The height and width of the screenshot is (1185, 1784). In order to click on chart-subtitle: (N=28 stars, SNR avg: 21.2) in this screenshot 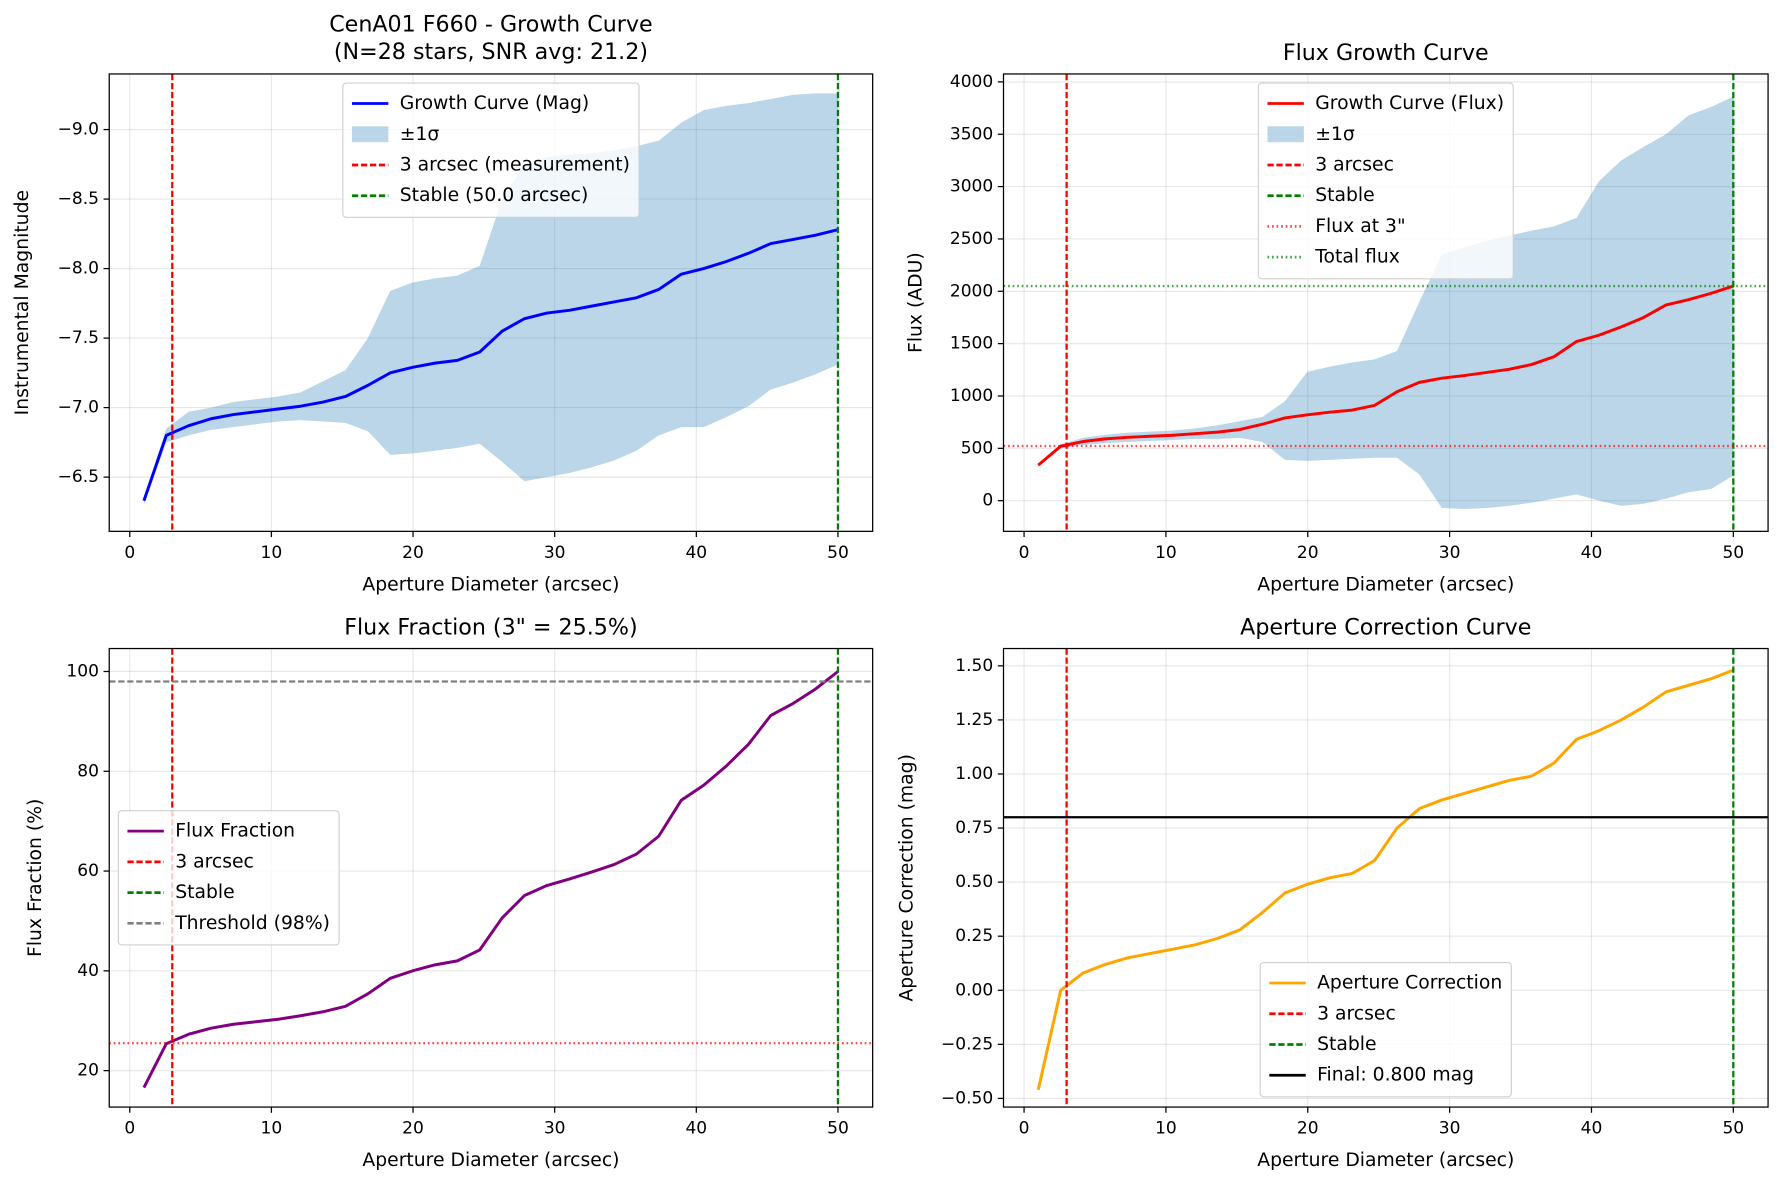, I will do `click(491, 52)`.